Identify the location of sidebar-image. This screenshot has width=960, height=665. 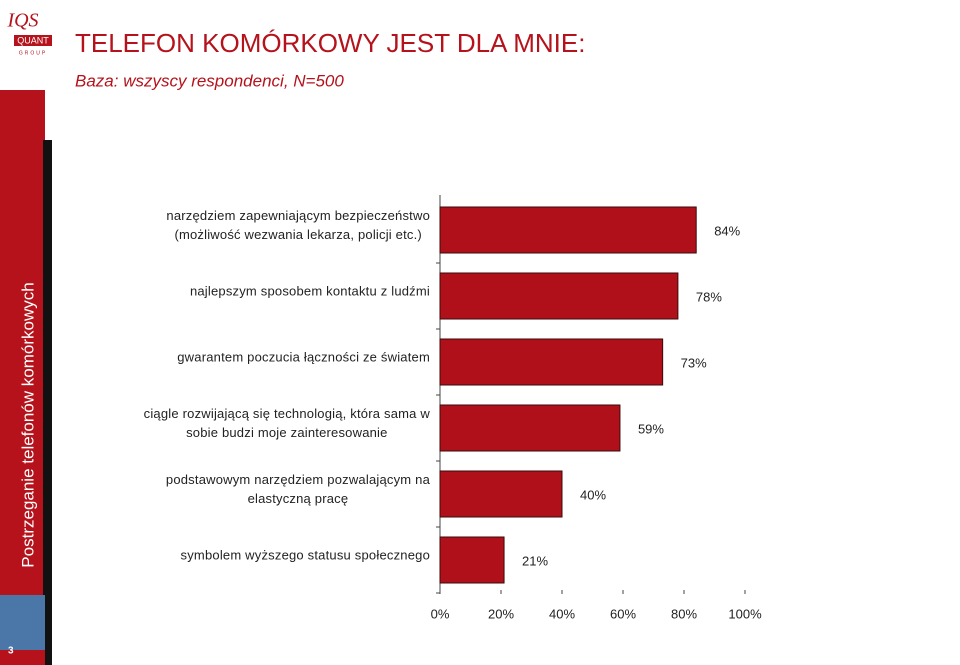
(22, 622).